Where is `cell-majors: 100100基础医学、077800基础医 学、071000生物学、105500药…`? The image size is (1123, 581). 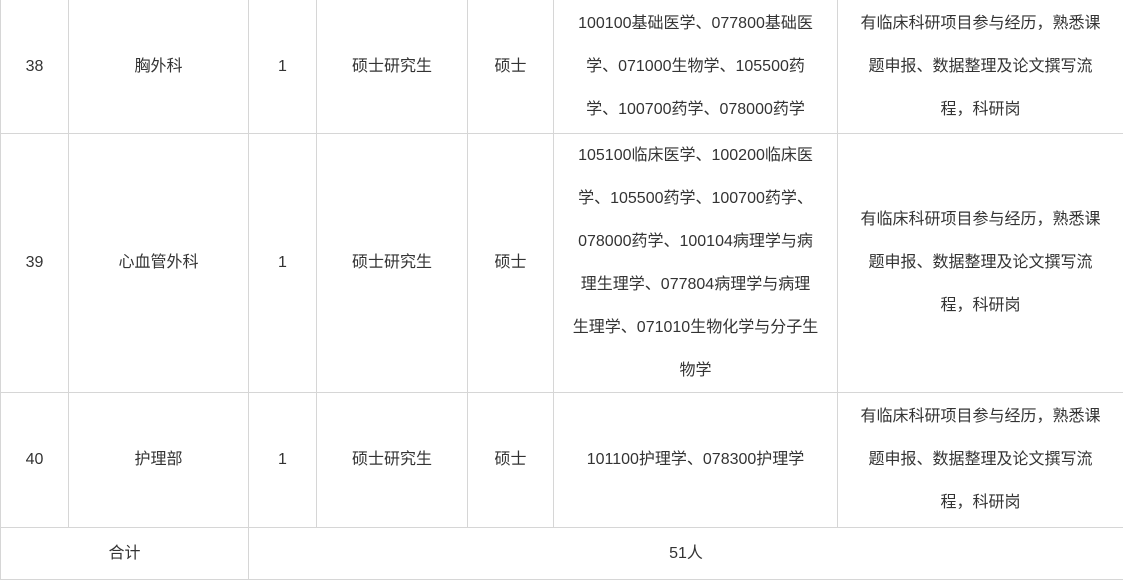 cell-majors: 100100基础医学、077800基础医 学、071000生物学、105500药… is located at coordinates (695, 67).